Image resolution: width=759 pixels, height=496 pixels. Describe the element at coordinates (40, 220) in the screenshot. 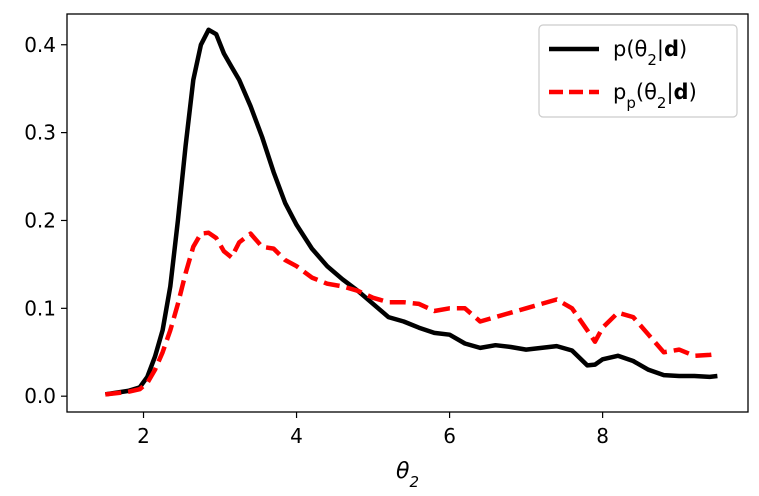

I see `y-tick-label: 0.2` at that location.